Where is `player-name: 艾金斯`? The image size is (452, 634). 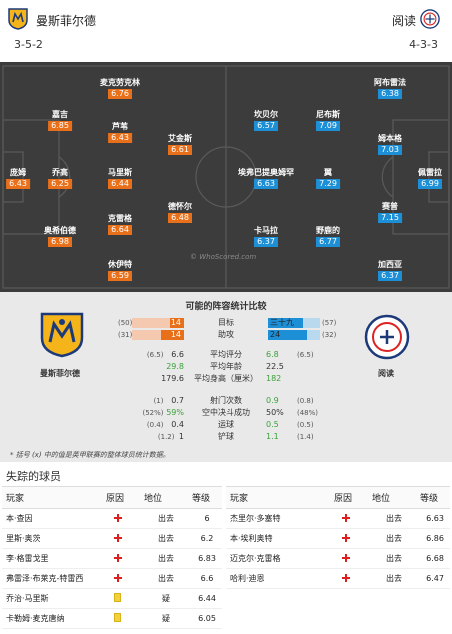
player-name: 艾金斯 is located at coordinates (180, 138).